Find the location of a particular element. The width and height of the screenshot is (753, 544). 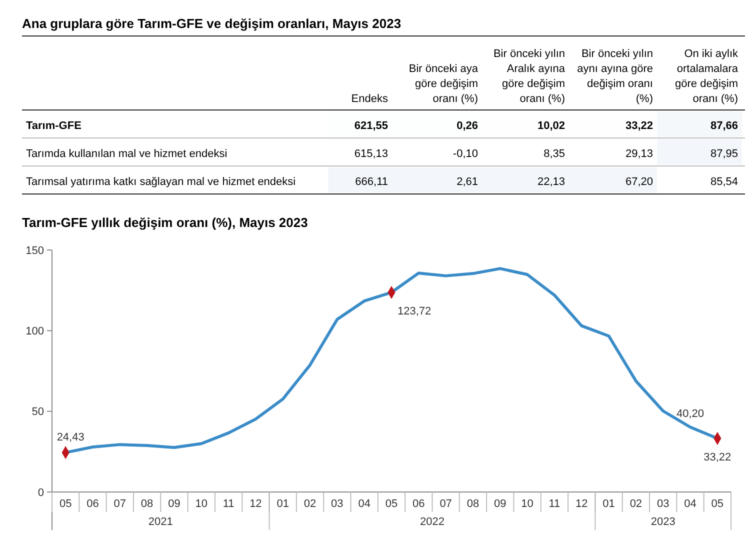

data-label: 0,26 is located at coordinates (467, 126).